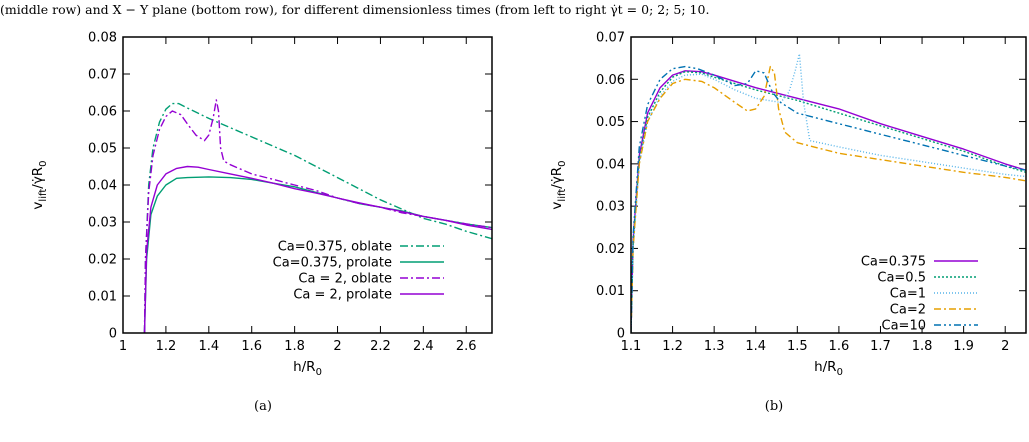  Describe the element at coordinates (335, 247) in the screenshot. I see `legend-label: Ca=0.375, oblate` at that location.